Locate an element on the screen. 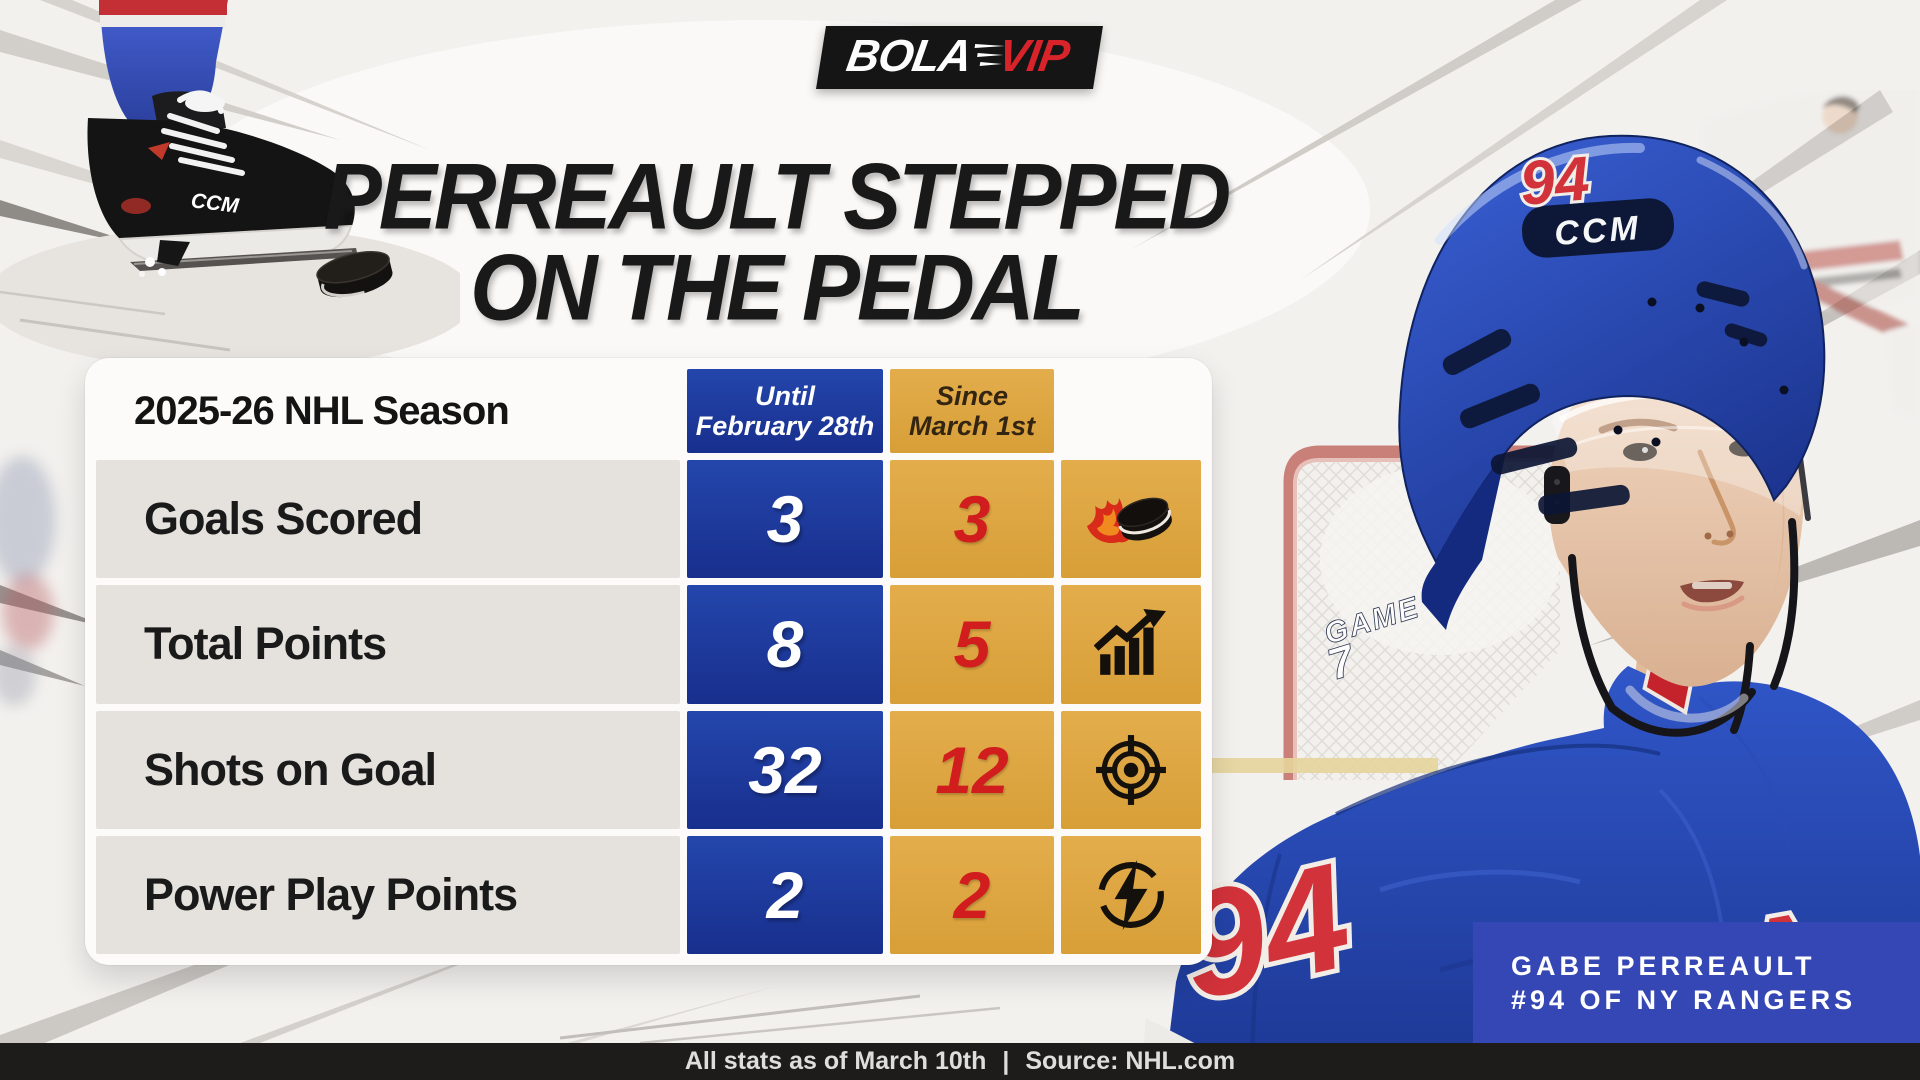 Image resolution: width=1920 pixels, height=1080 pixels. icon-cell-power-play is located at coordinates (1131, 894).